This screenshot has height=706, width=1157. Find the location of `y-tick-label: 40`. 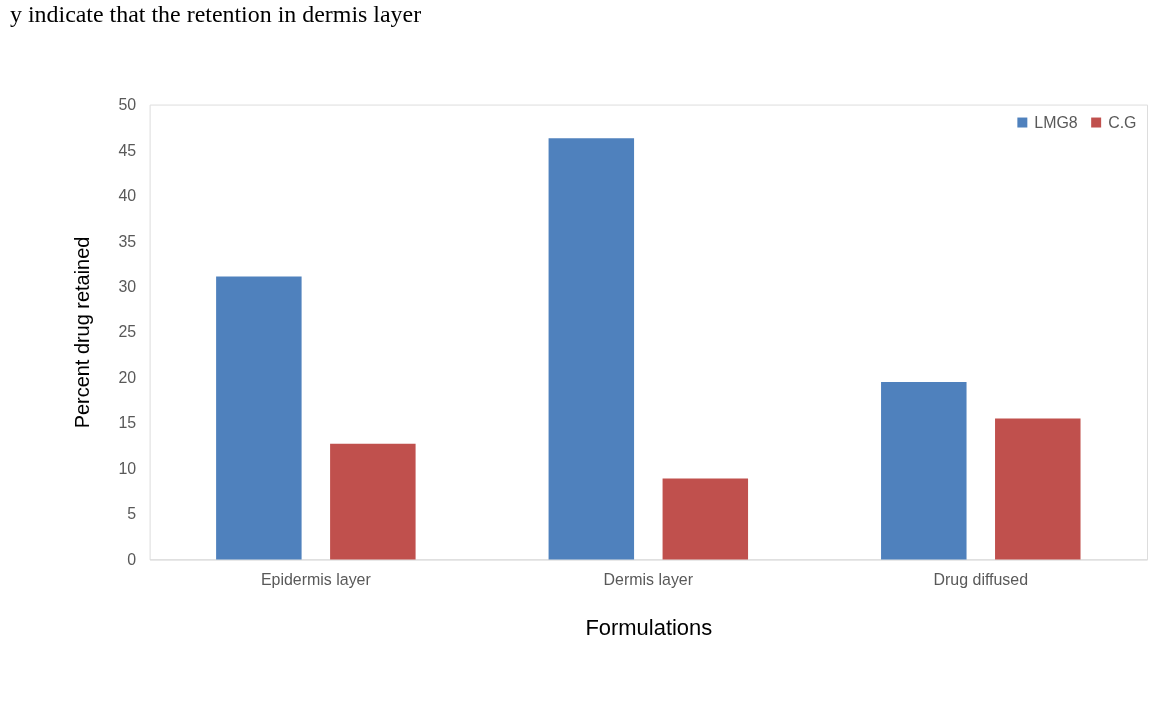

y-tick-label: 40 is located at coordinates (127, 196).